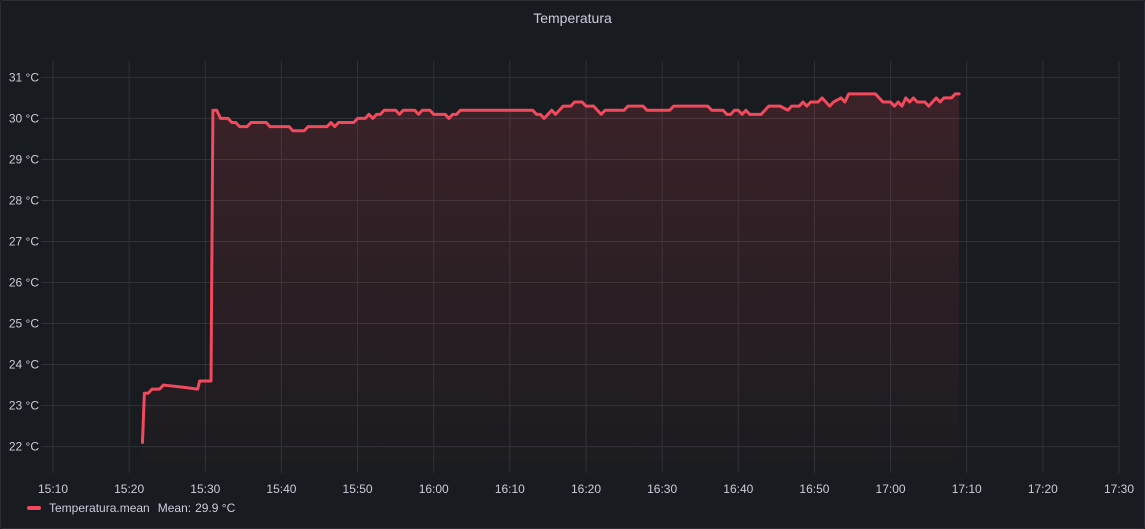 The height and width of the screenshot is (529, 1145). I want to click on y-tick-label: 29 °C, so click(24, 159).